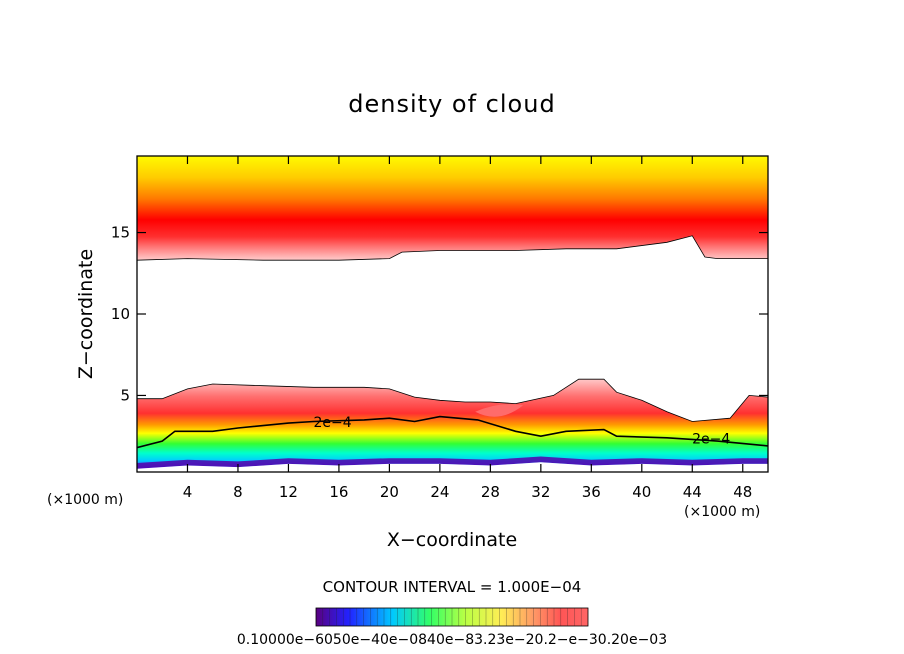  I want to click on x-tick-label-36: 36, so click(591, 492).